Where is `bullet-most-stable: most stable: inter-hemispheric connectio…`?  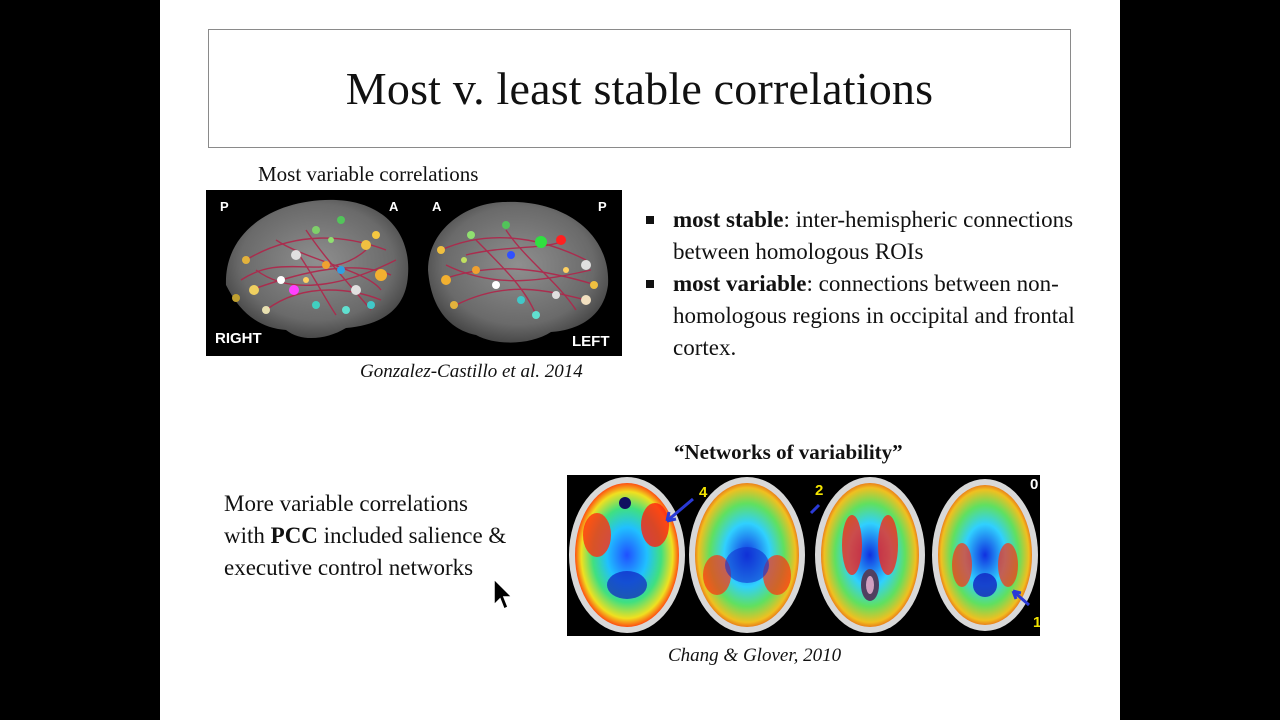
bullet-most-stable: most stable: inter-hemispheric connectio… is located at coordinates (879, 236).